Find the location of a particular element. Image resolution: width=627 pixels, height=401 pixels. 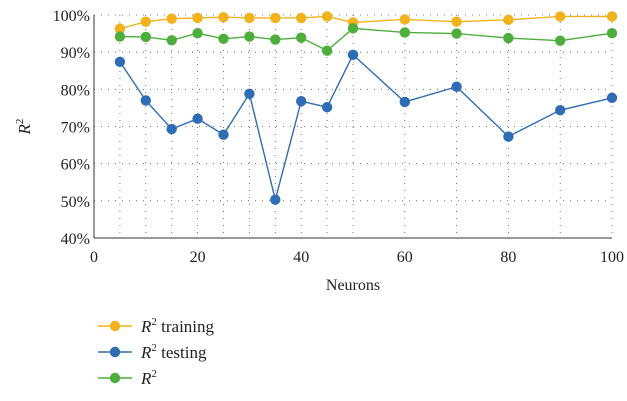

y-axis-label: R2 is located at coordinates (24, 127).